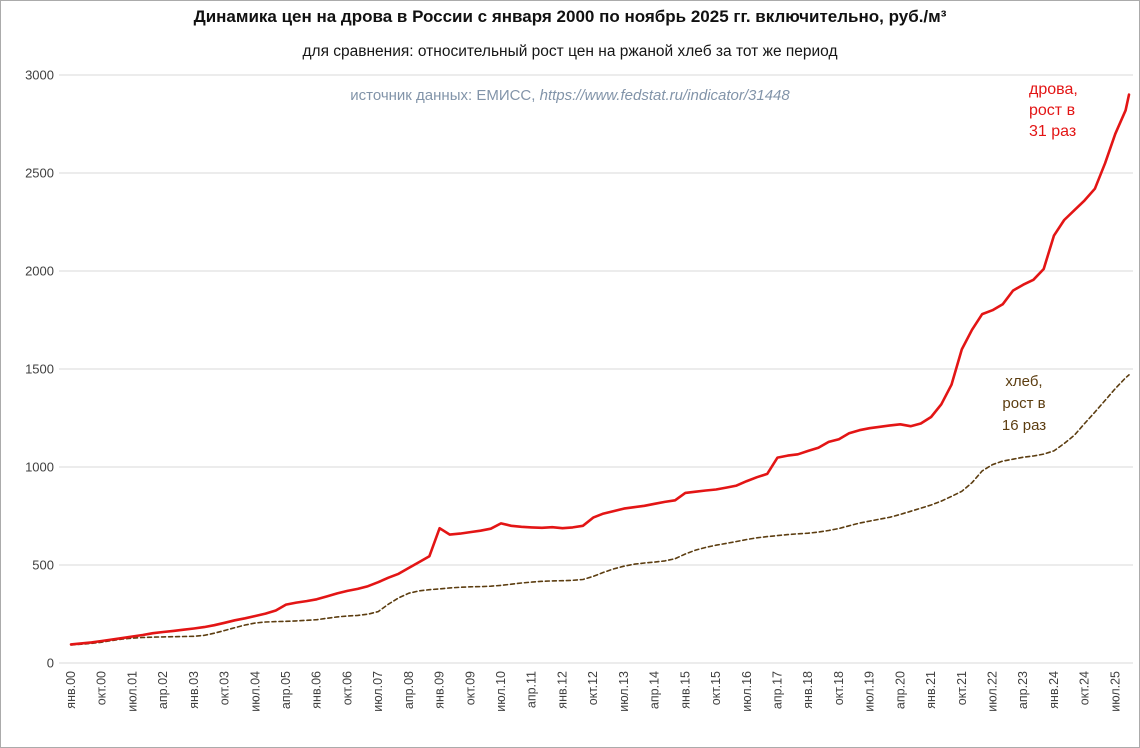  I want to click on y-axis-label: 1000, so click(39, 467).